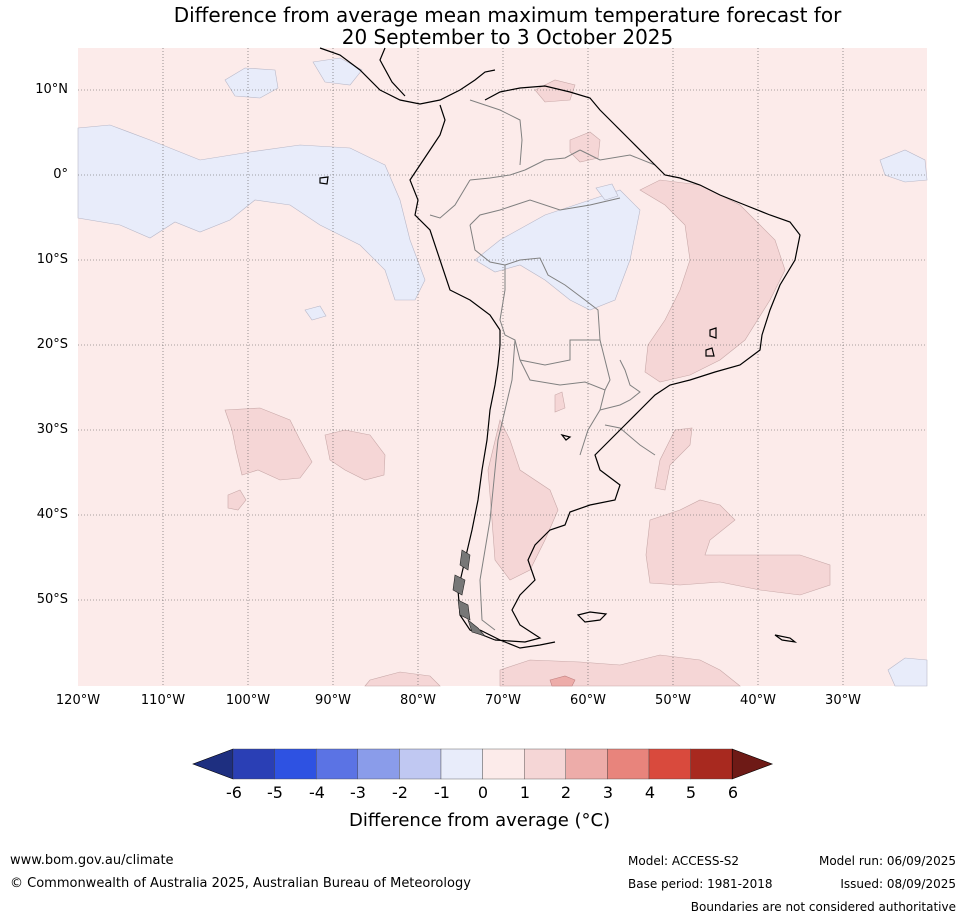  What do you see at coordinates (52, 259) in the screenshot?
I see `lat-label-10s: 10°S` at bounding box center [52, 259].